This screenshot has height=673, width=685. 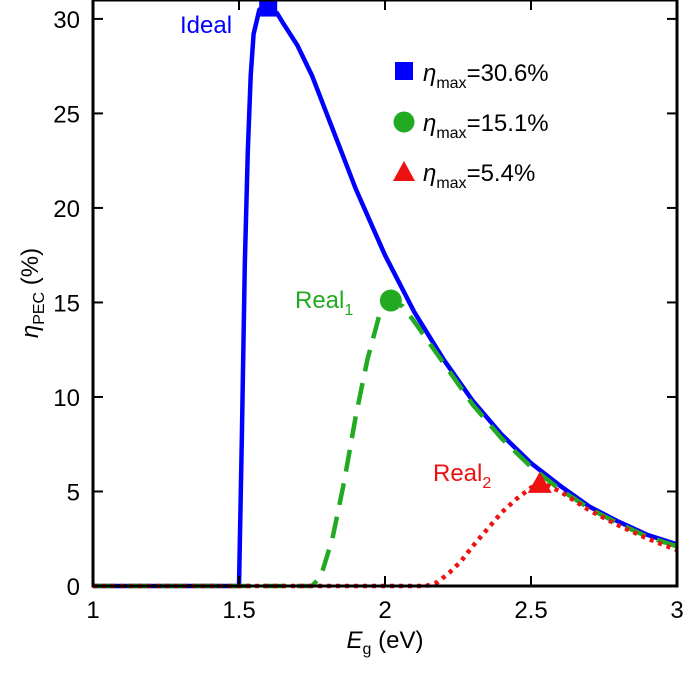 I want to click on legend-entry-2: ηmax=15.1%, so click(x=486, y=126).